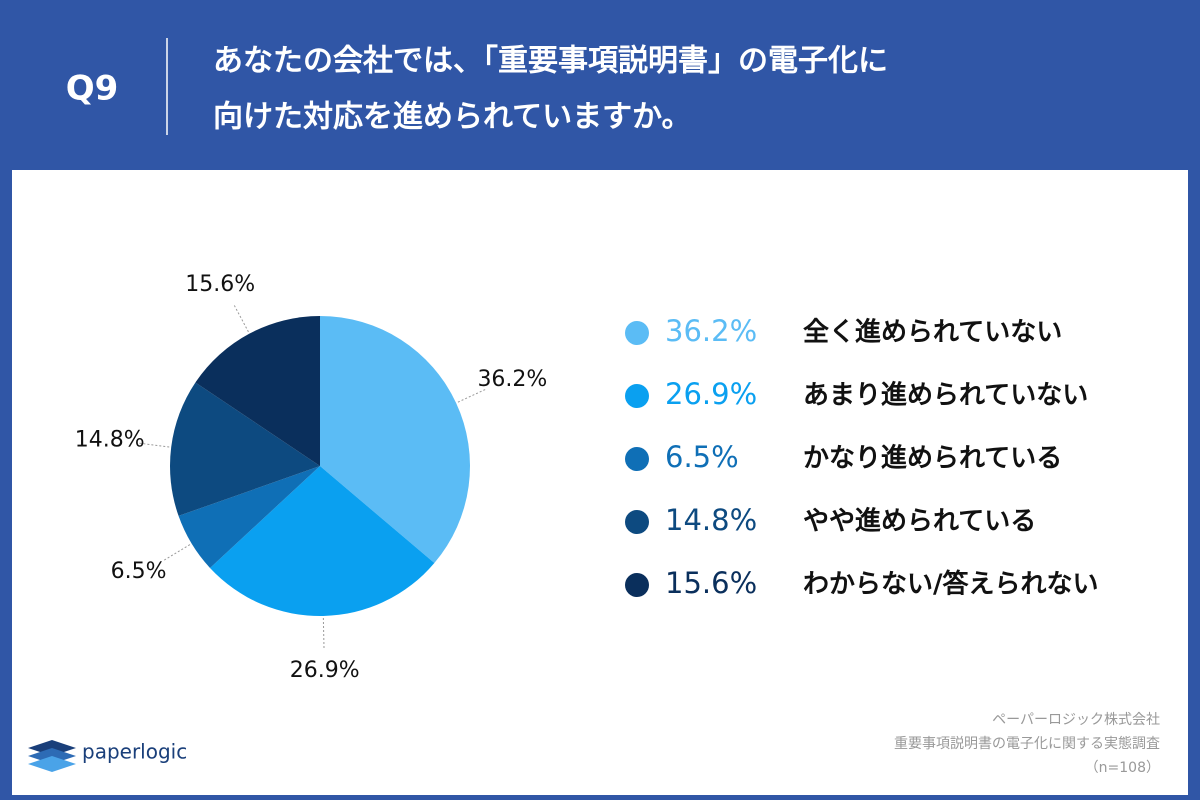  Describe the element at coordinates (711, 394) in the screenshot. I see `legend-value: 26.9%` at that location.